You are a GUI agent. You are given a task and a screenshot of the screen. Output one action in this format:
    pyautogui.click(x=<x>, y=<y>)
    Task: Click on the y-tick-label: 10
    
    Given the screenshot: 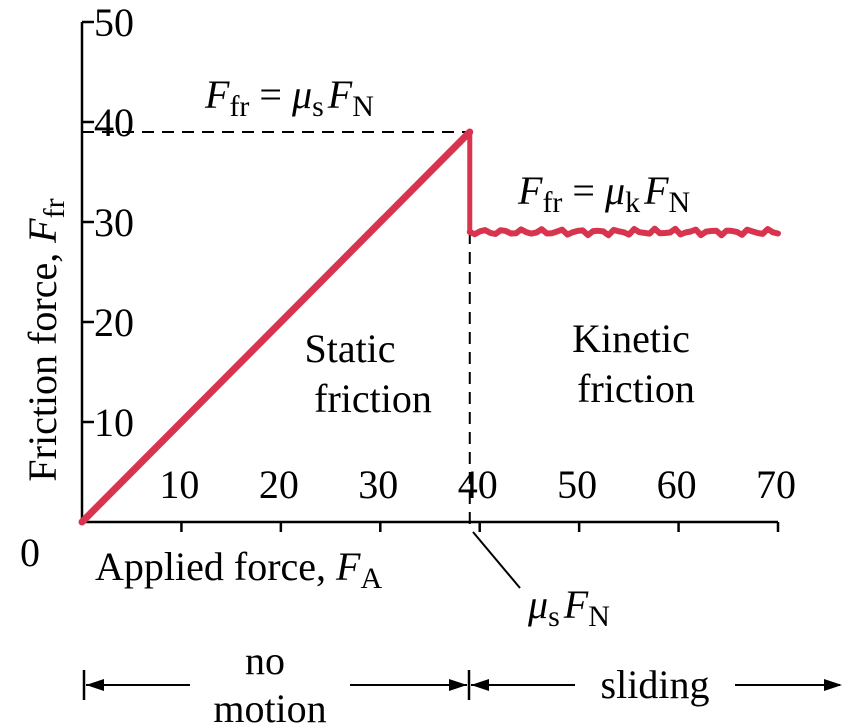 What is the action you would take?
    pyautogui.click(x=114, y=422)
    